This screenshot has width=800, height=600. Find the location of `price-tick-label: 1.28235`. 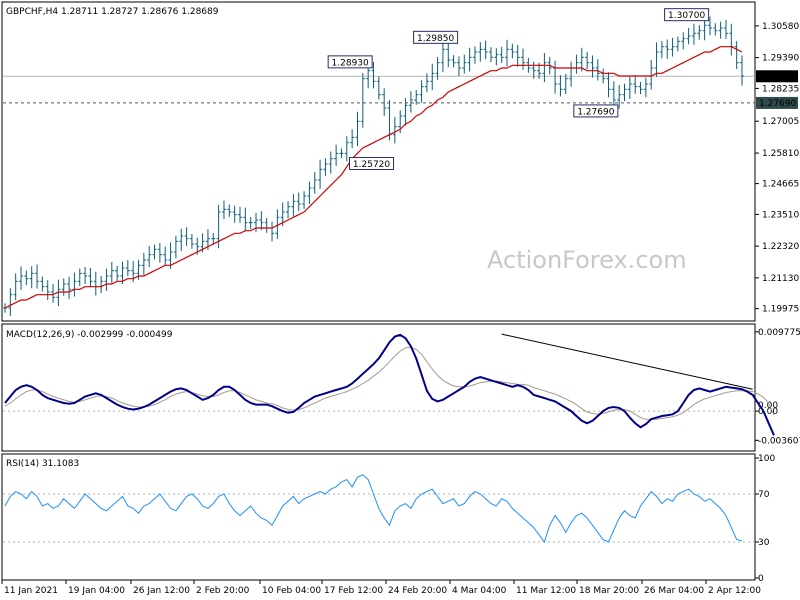

price-tick-label: 1.28235 is located at coordinates (780, 89).